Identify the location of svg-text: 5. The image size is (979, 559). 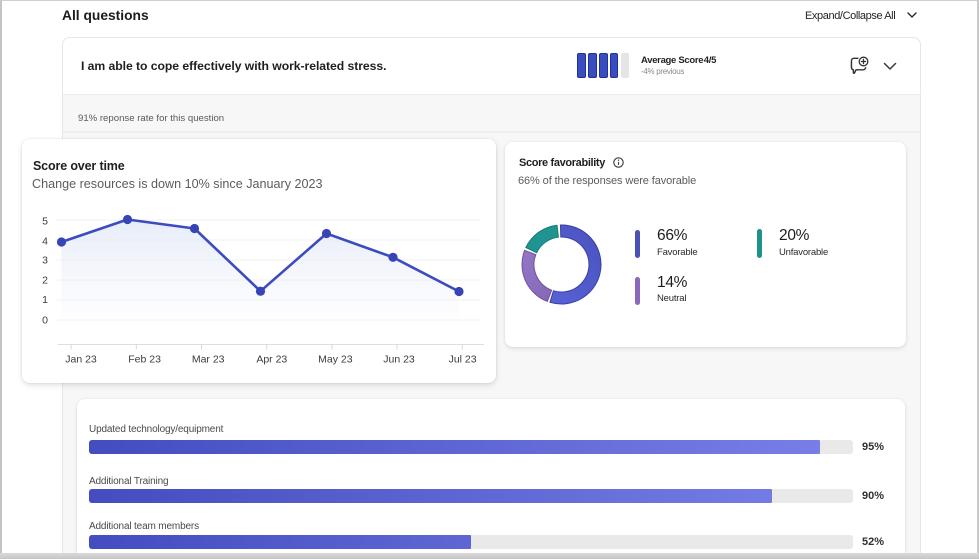
(45, 221).